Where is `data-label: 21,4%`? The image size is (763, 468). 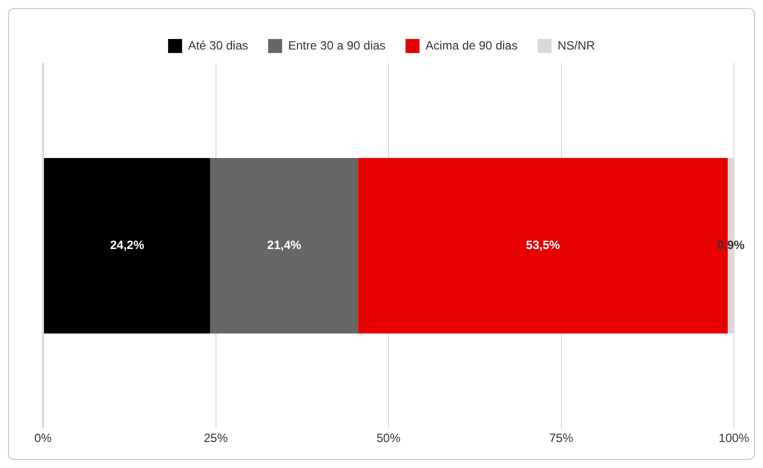
data-label: 21,4% is located at coordinates (284, 245).